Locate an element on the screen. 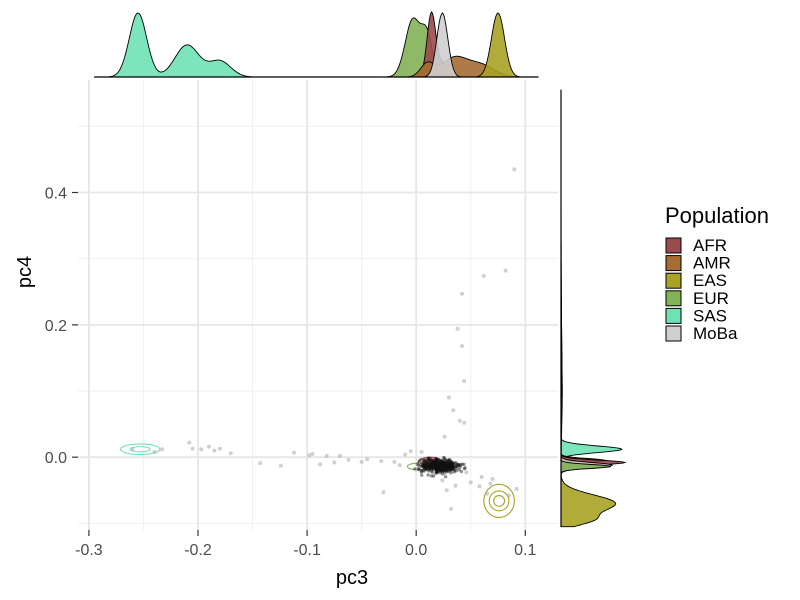 This screenshot has height=600, width=800. legend-swatch-eas is located at coordinates (673, 280).